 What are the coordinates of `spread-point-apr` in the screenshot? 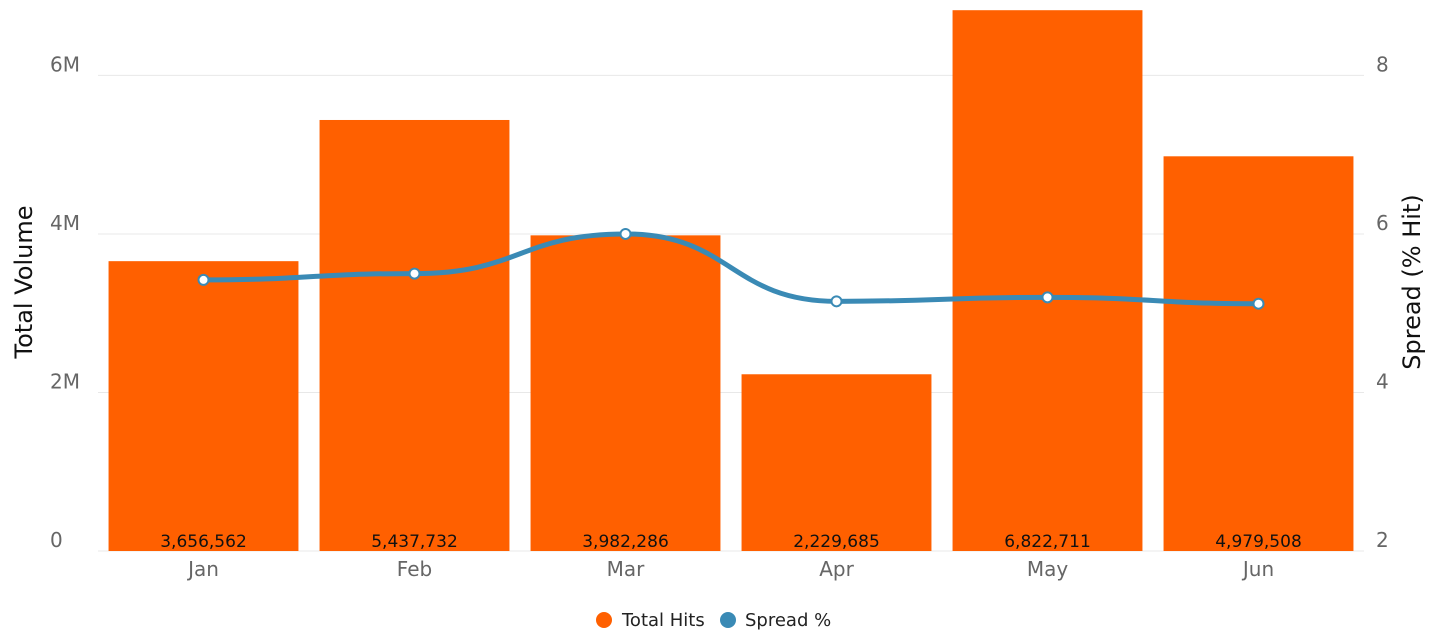 It's located at (836, 301).